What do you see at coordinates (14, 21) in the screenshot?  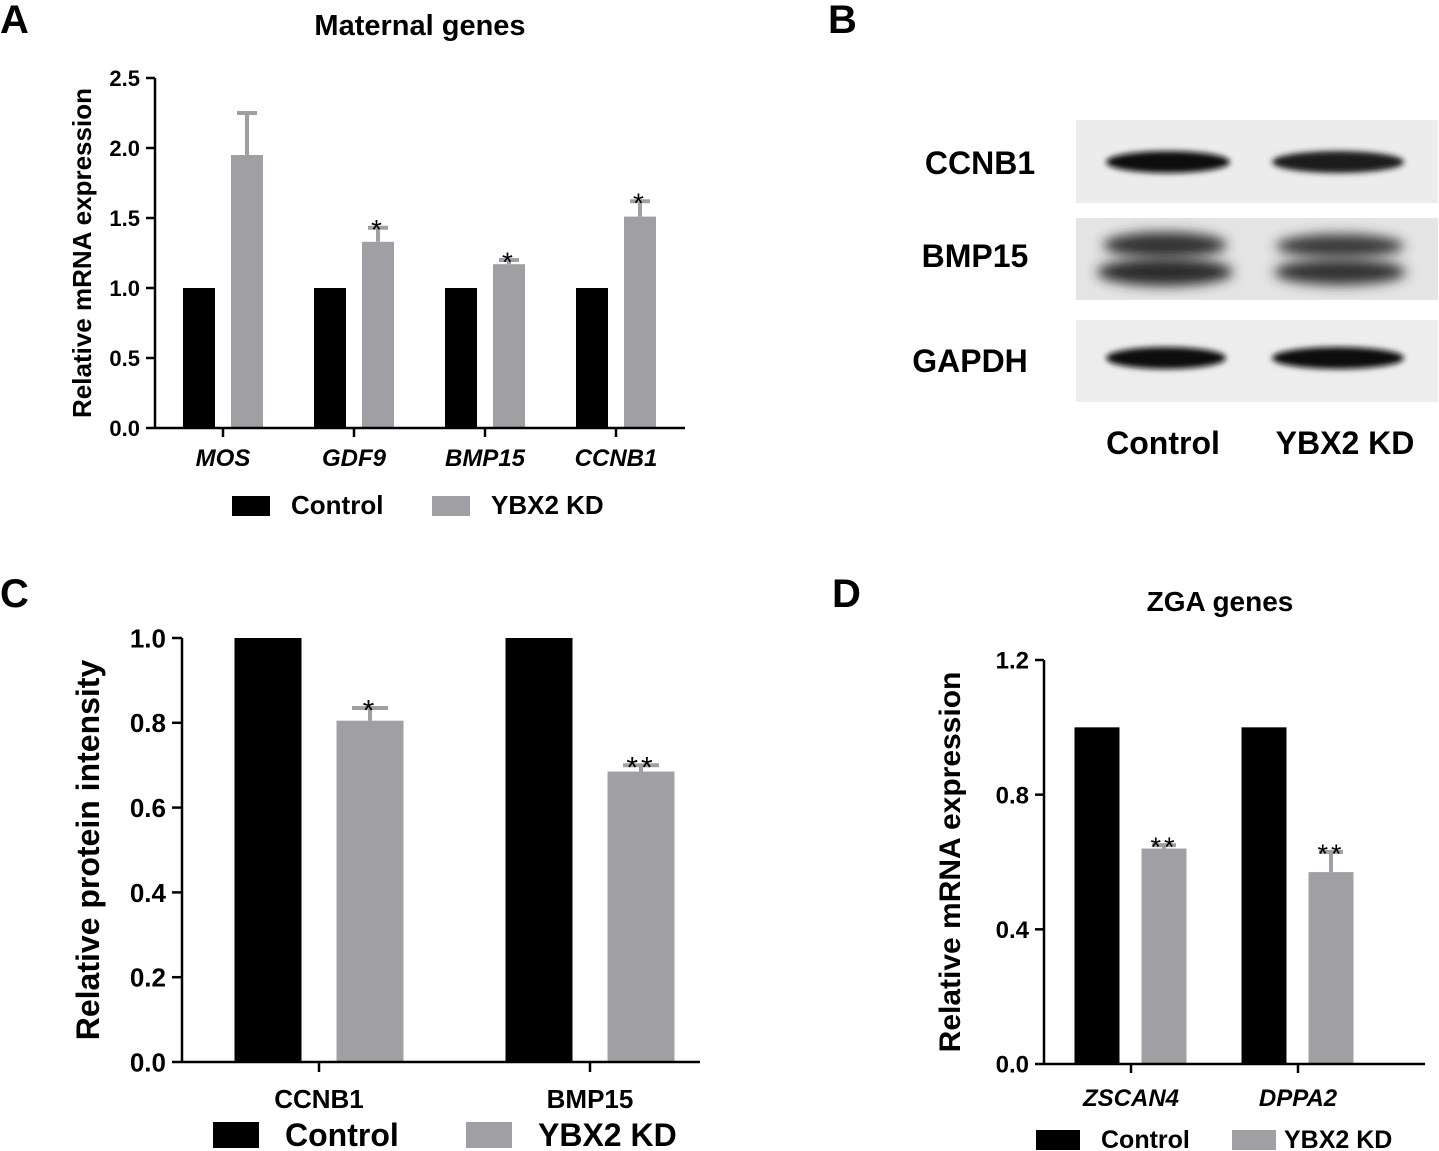 I see `panel-label-a: A` at bounding box center [14, 21].